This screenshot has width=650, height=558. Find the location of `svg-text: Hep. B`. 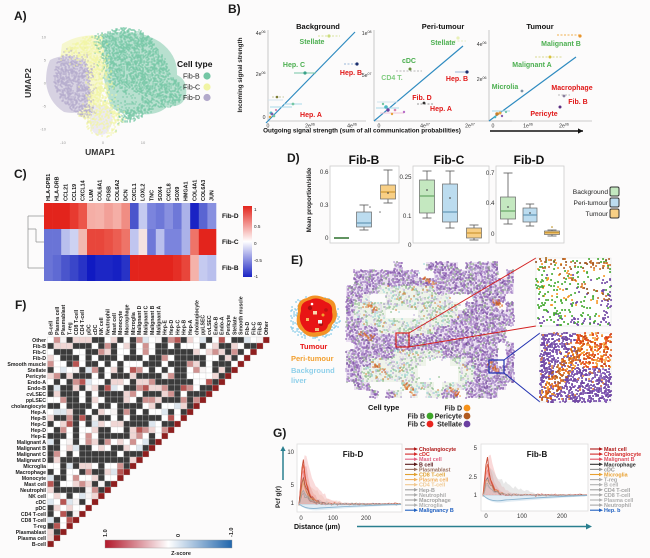

svg-text: Hep. B is located at coordinates (351, 73).